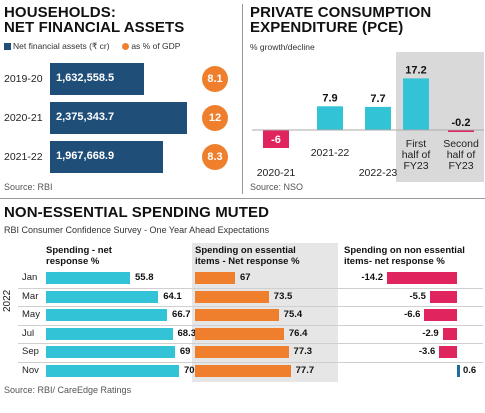  I want to click on essential-value-label: 73.5, so click(283, 296).